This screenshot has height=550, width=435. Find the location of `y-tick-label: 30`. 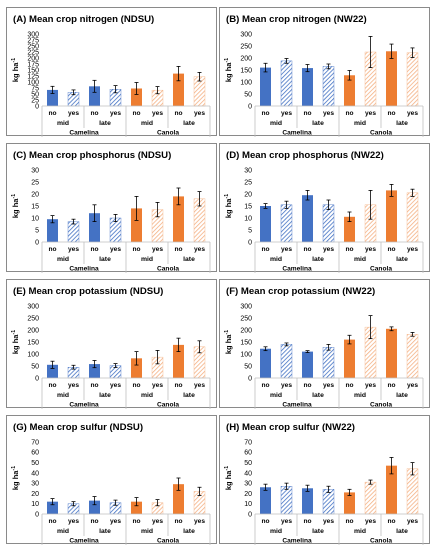

y-tick-label: 30 is located at coordinates (248, 170).